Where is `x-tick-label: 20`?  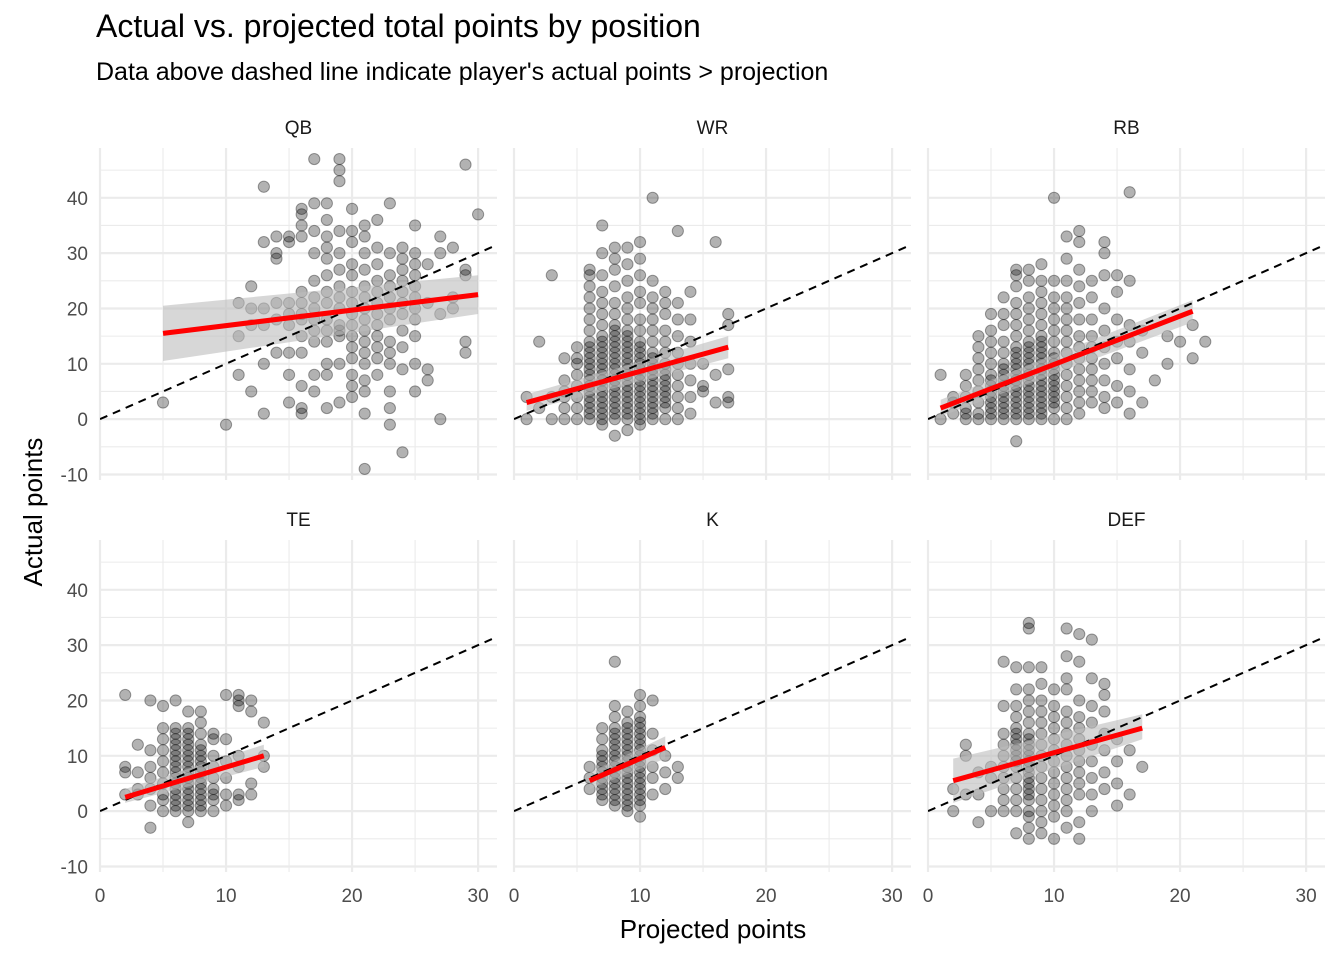 x-tick-label: 20 is located at coordinates (1179, 896).